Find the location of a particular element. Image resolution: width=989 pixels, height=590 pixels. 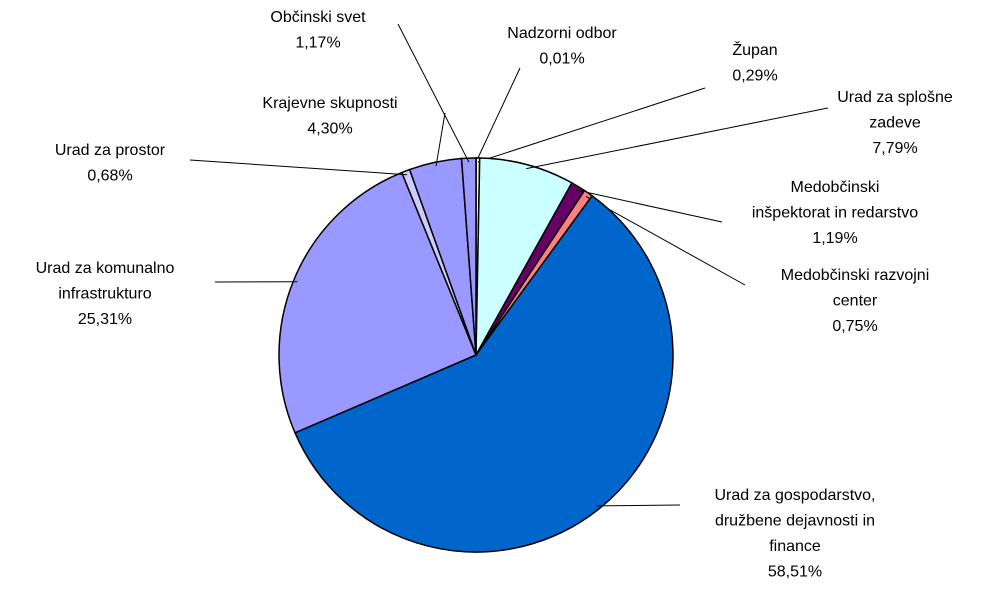

slice-label: Občinski svet is located at coordinates (318, 17).